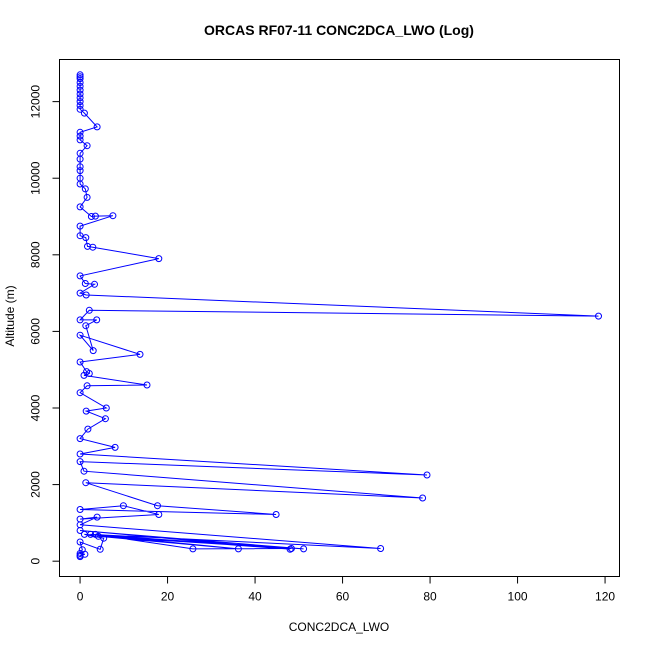 This screenshot has height=650, width=650. I want to click on y-axis-label: Altitude (m), so click(10, 315).